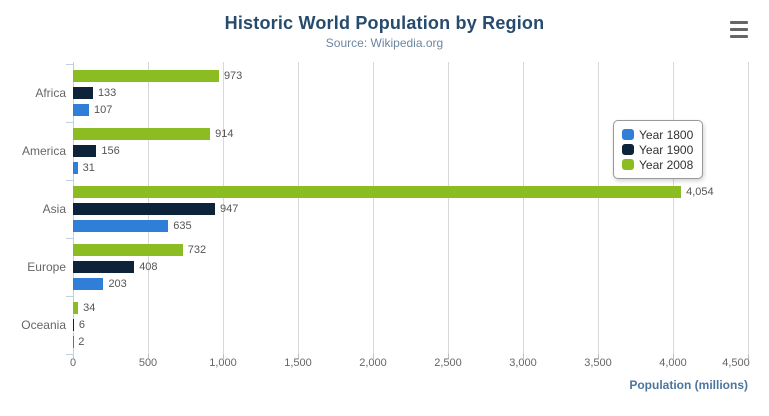 The height and width of the screenshot is (416, 769). I want to click on legend-item-year-2008: Year 2008, so click(657, 164).